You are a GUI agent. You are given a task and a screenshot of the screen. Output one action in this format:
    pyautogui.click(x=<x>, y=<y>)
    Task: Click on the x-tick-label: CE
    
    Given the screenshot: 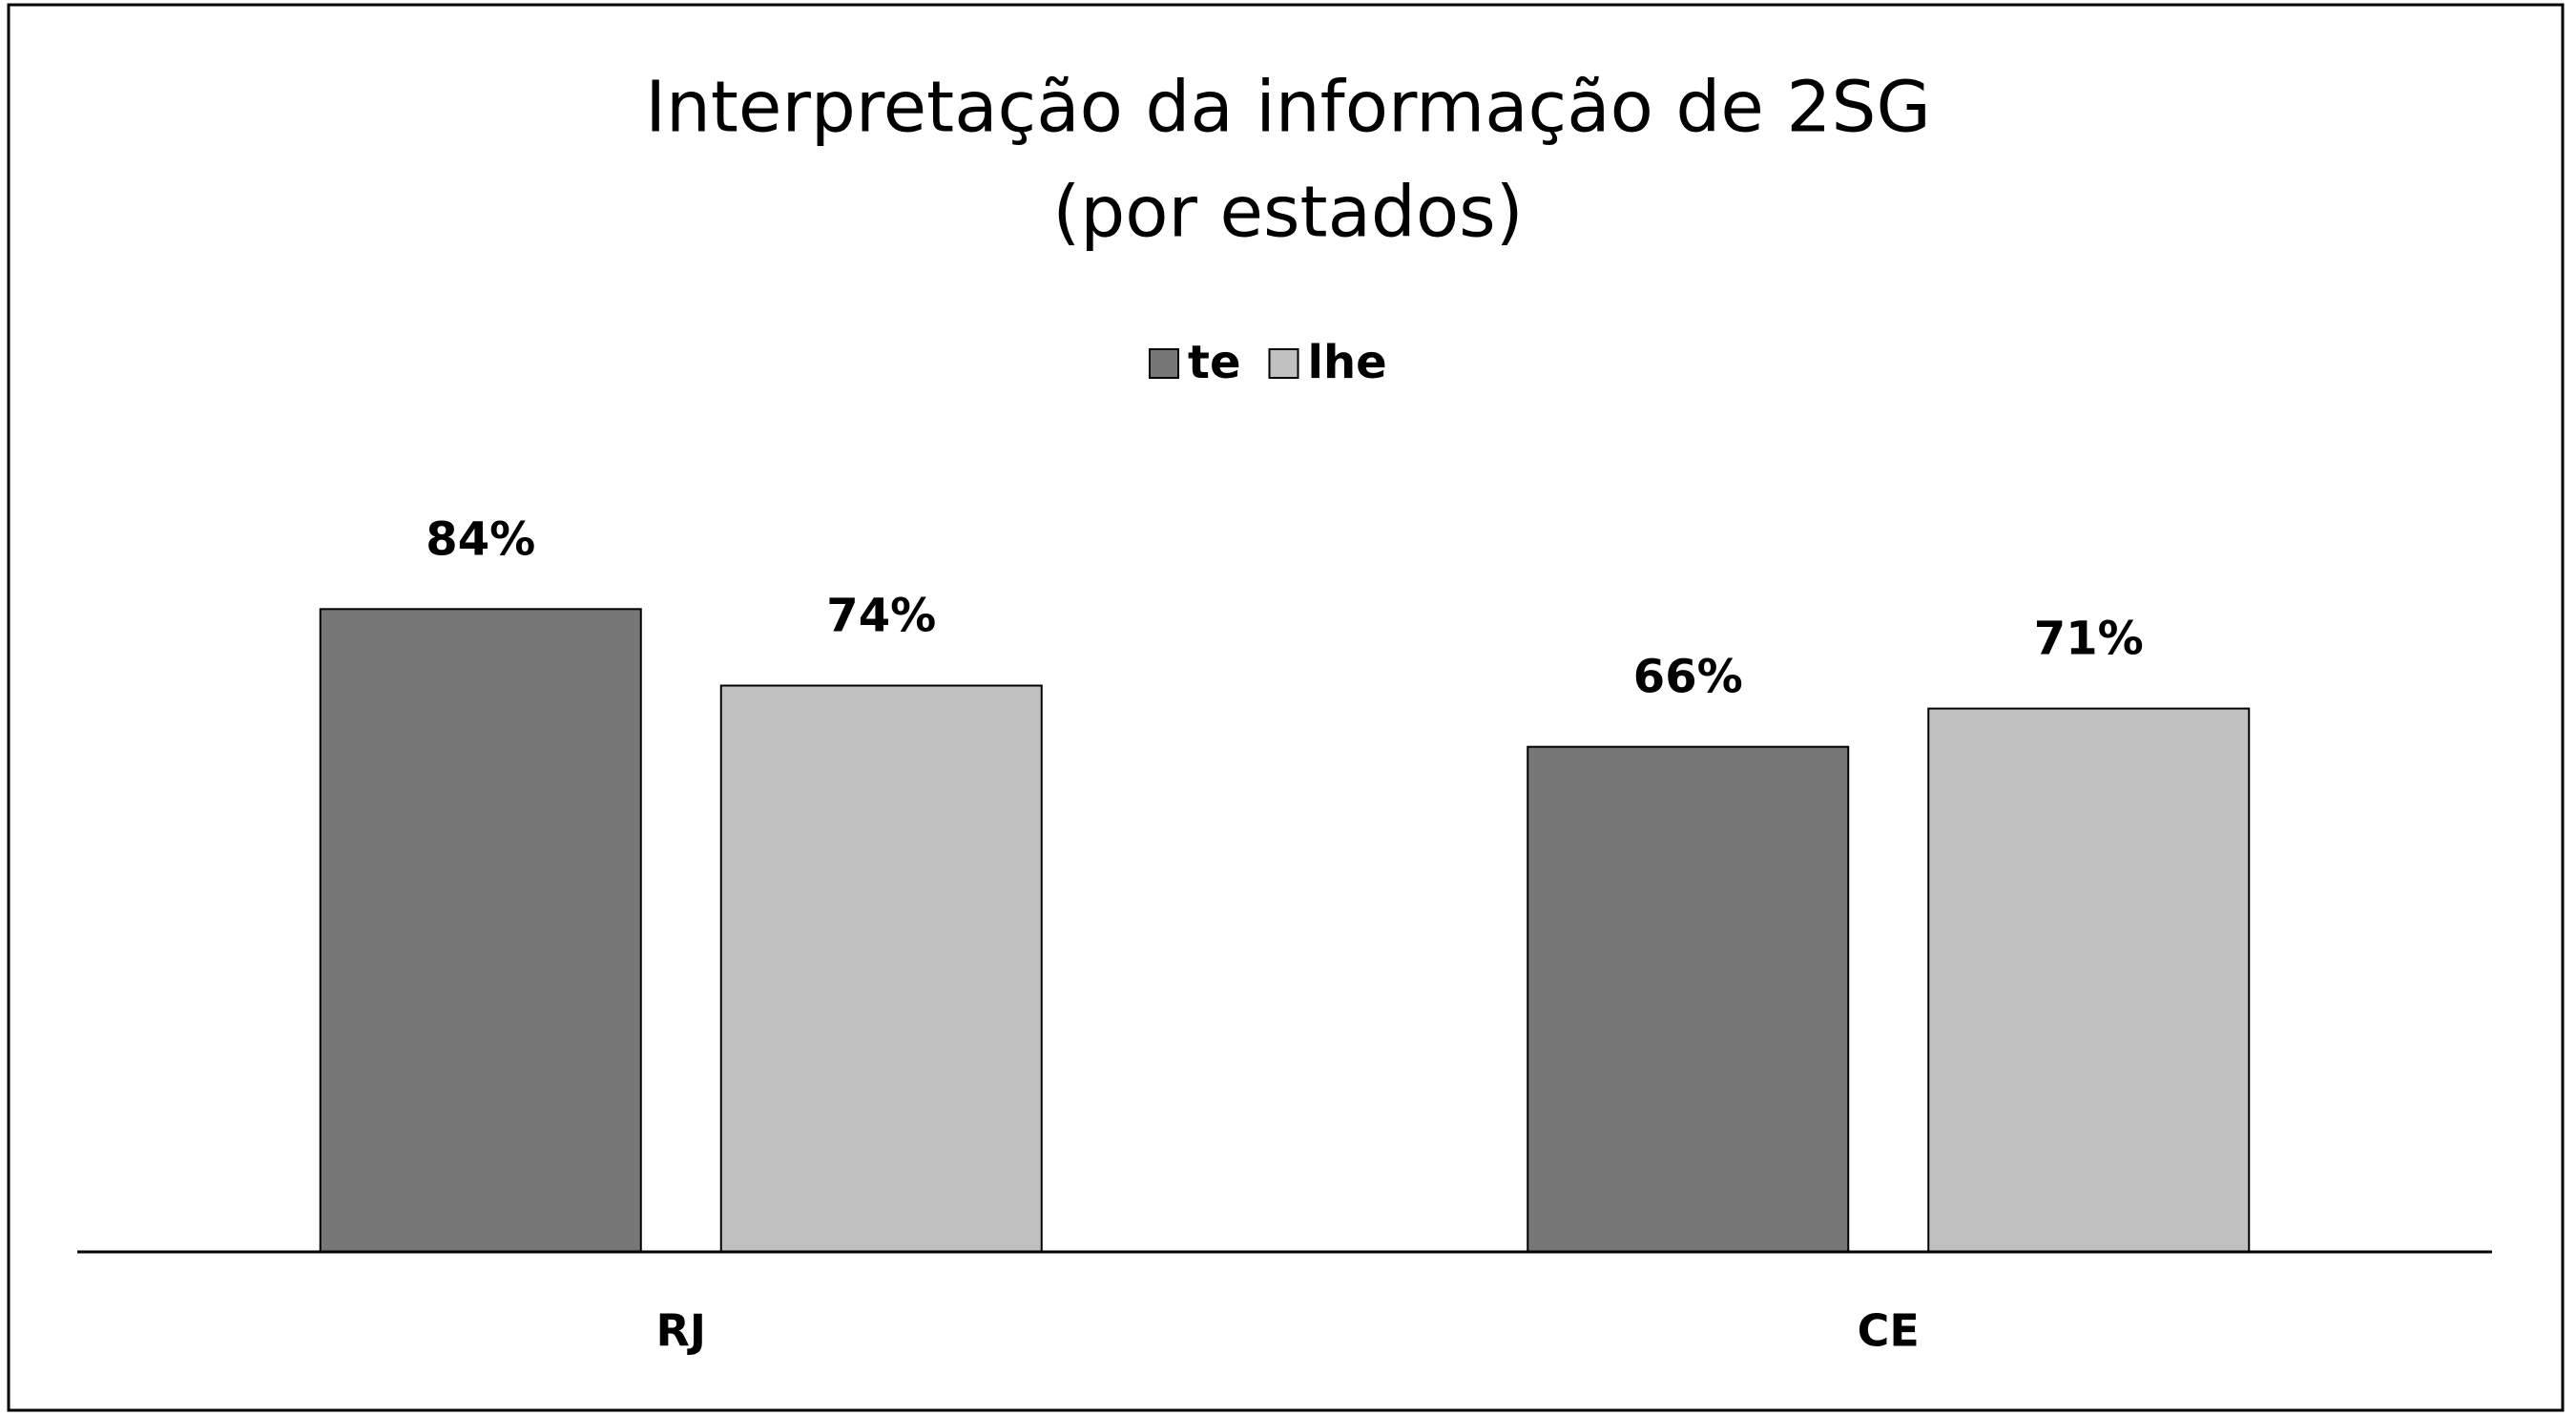 What is the action you would take?
    pyautogui.click(x=1889, y=1331)
    